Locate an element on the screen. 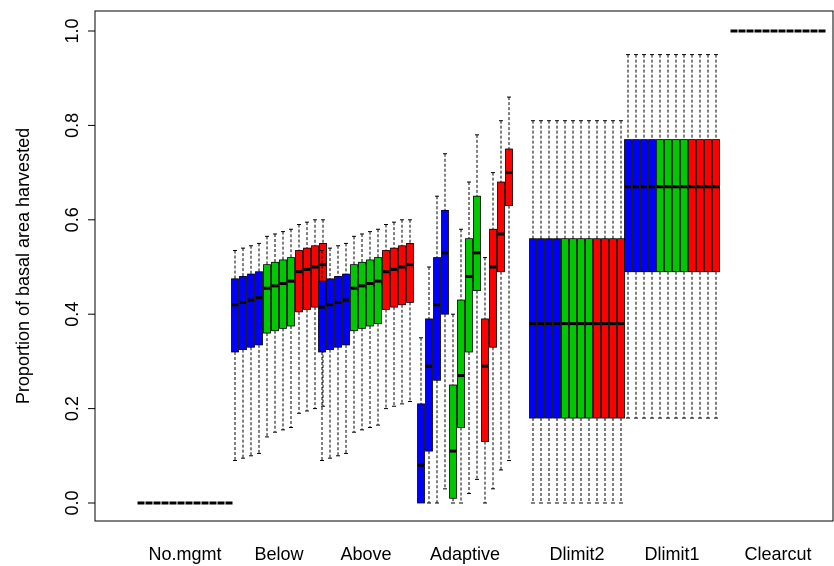 The width and height of the screenshot is (834, 566). y-tick-label: 0.6 is located at coordinates (72, 219).